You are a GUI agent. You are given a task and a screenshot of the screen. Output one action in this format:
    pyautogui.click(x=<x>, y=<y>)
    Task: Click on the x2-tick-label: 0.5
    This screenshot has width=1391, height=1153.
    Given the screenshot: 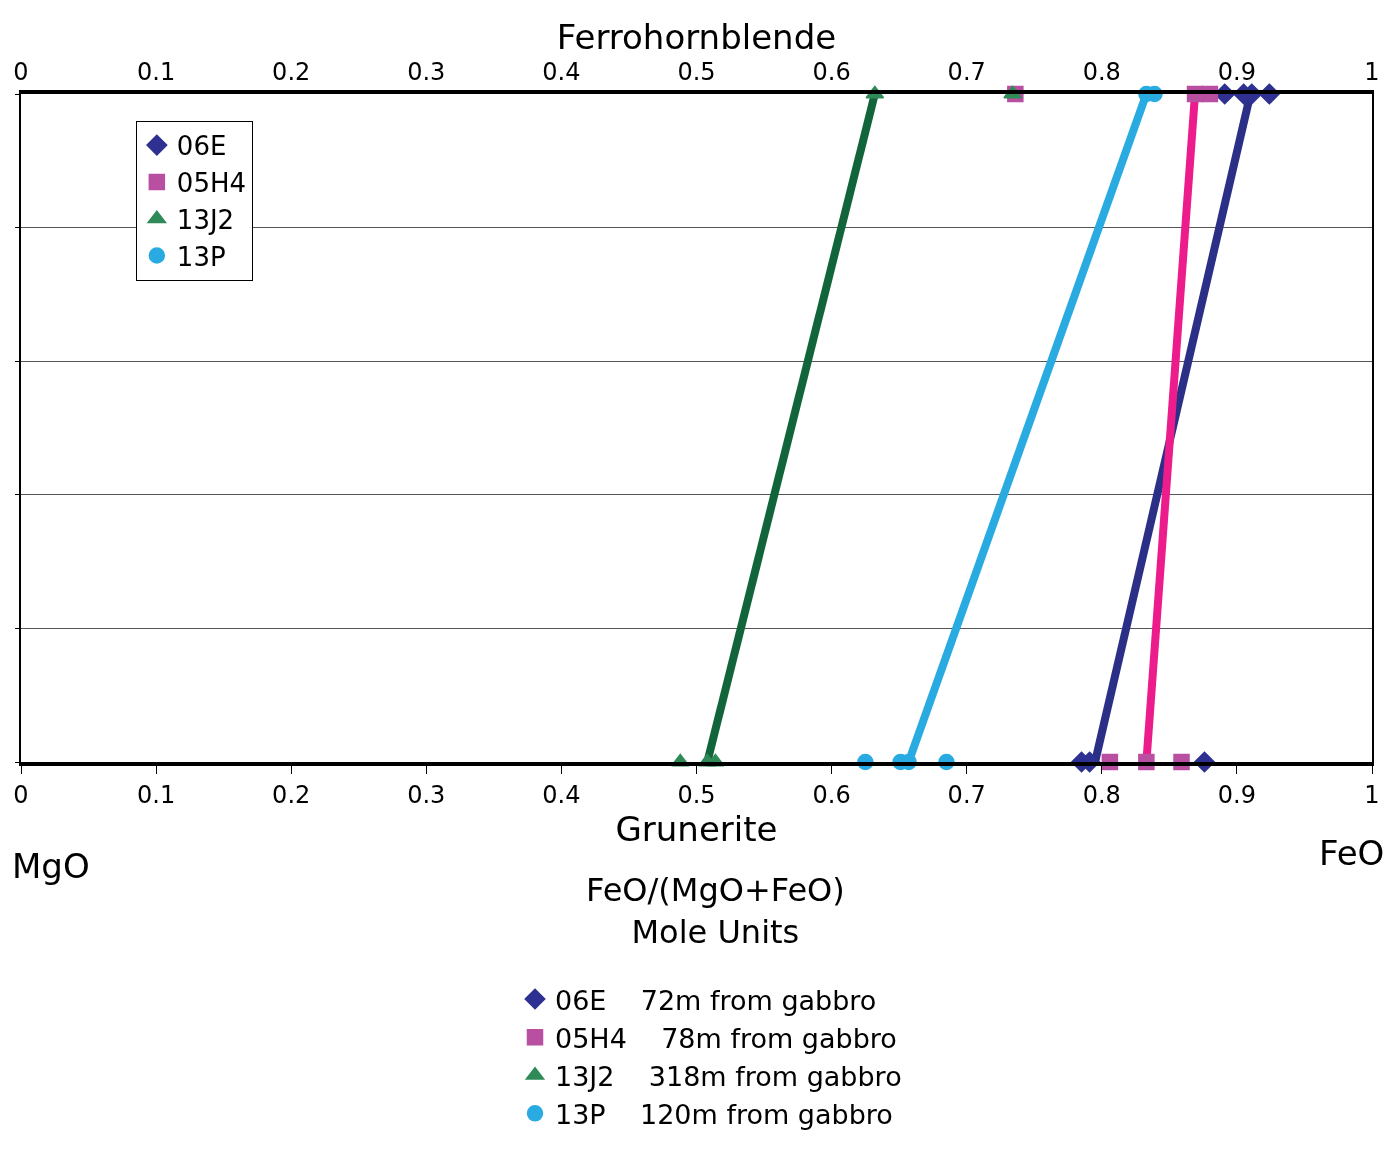 What is the action you would take?
    pyautogui.click(x=696, y=794)
    